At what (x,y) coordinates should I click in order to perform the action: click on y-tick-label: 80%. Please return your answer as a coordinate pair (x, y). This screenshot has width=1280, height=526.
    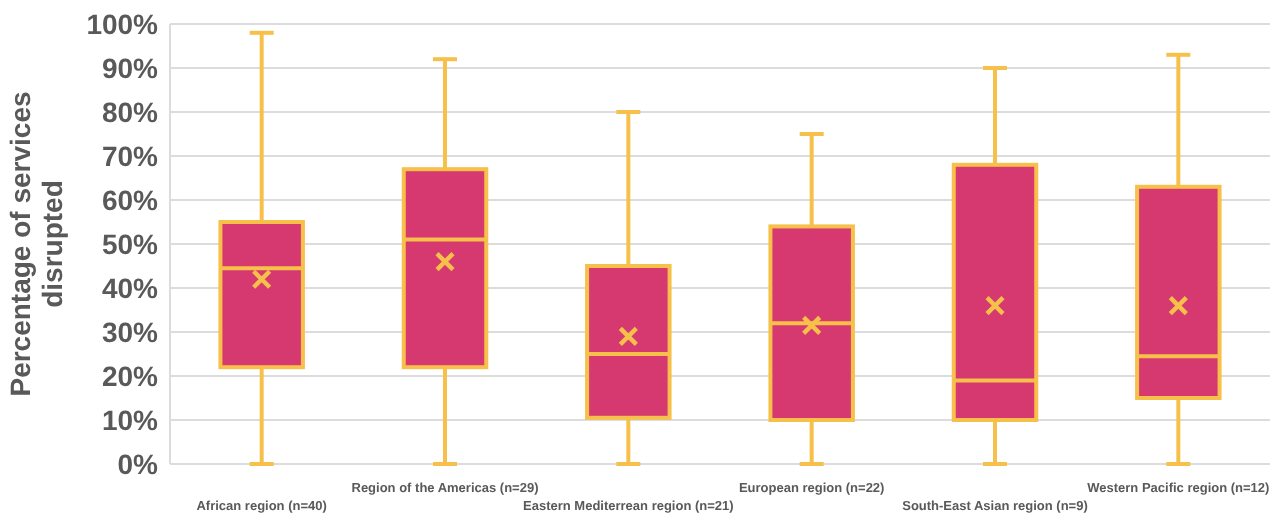
    Looking at the image, I should click on (130, 111).